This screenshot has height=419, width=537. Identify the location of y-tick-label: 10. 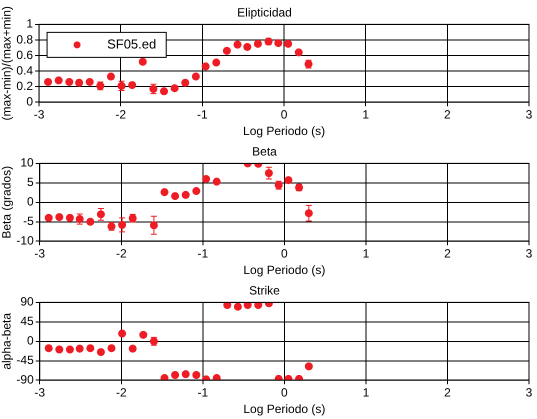
(27, 163).